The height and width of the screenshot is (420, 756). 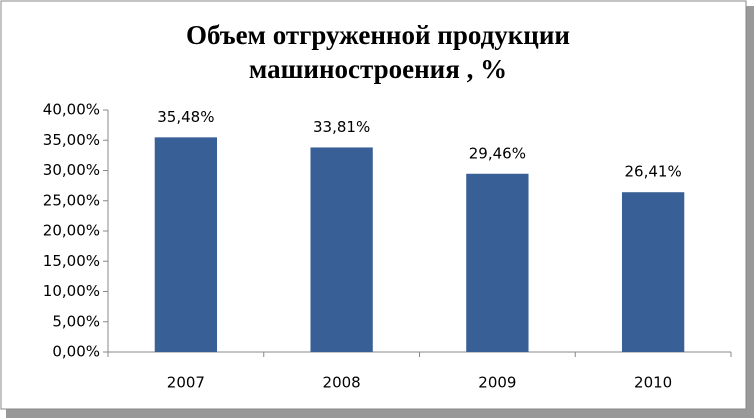 I want to click on y-tick-label: 30,00%, so click(x=71, y=170).